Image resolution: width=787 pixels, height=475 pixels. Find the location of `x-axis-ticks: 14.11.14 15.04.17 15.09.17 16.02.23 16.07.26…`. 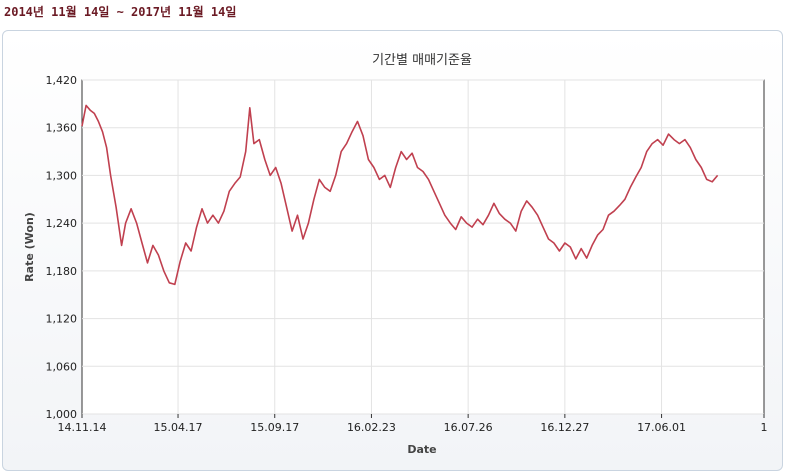

x-axis-ticks: 14.11.14 15.04.17 15.09.17 16.02.23 16.07.26… is located at coordinates (413, 424).